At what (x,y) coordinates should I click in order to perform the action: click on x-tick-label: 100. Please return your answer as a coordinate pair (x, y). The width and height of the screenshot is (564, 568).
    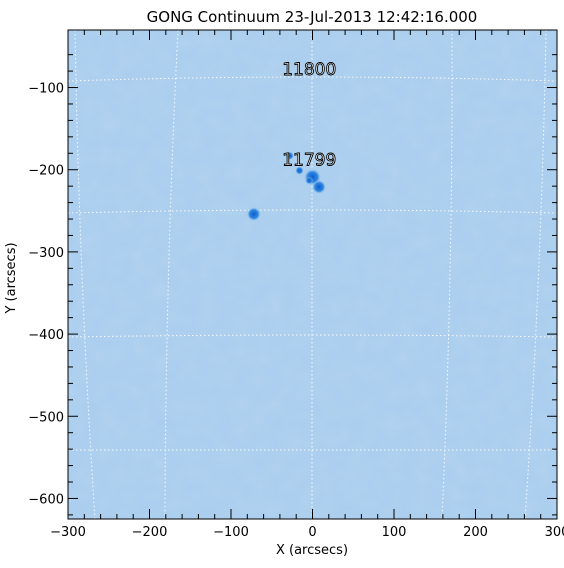
    Looking at the image, I should click on (394, 532).